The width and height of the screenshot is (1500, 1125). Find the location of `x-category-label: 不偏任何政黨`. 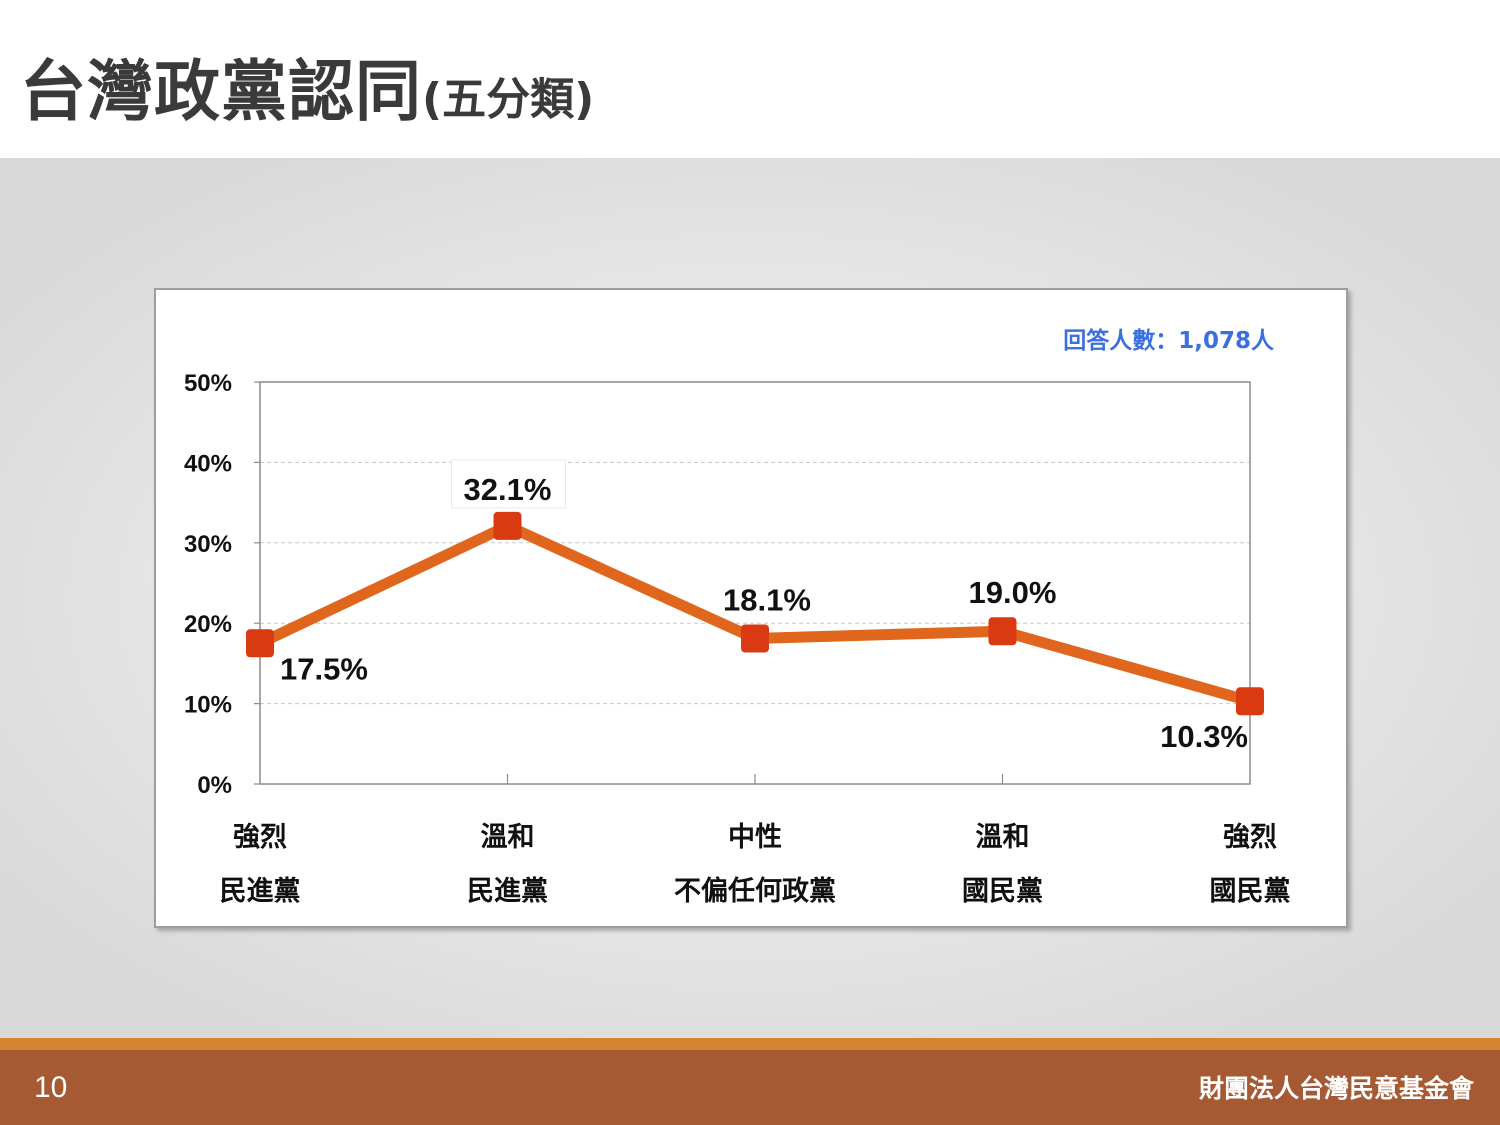

x-category-label: 不偏任何政黨 is located at coordinates (755, 891).